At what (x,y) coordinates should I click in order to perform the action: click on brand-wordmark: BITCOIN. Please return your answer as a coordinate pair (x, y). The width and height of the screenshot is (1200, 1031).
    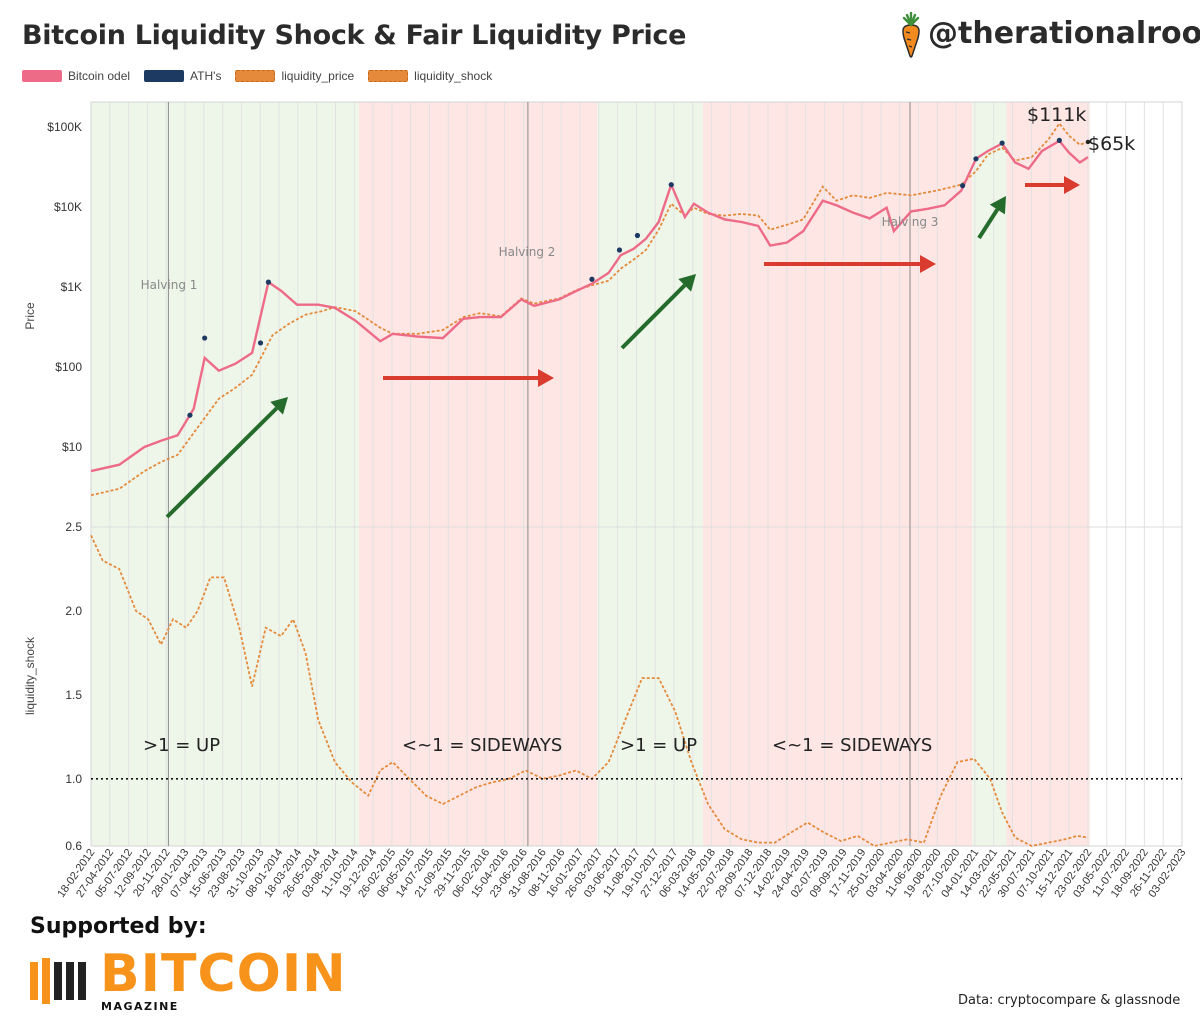
    Looking at the image, I should click on (223, 974).